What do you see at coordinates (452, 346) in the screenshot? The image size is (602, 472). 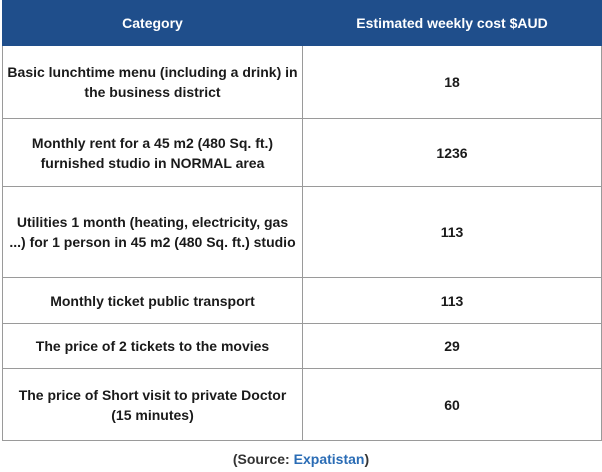 I see `cost-cell: 29` at bounding box center [452, 346].